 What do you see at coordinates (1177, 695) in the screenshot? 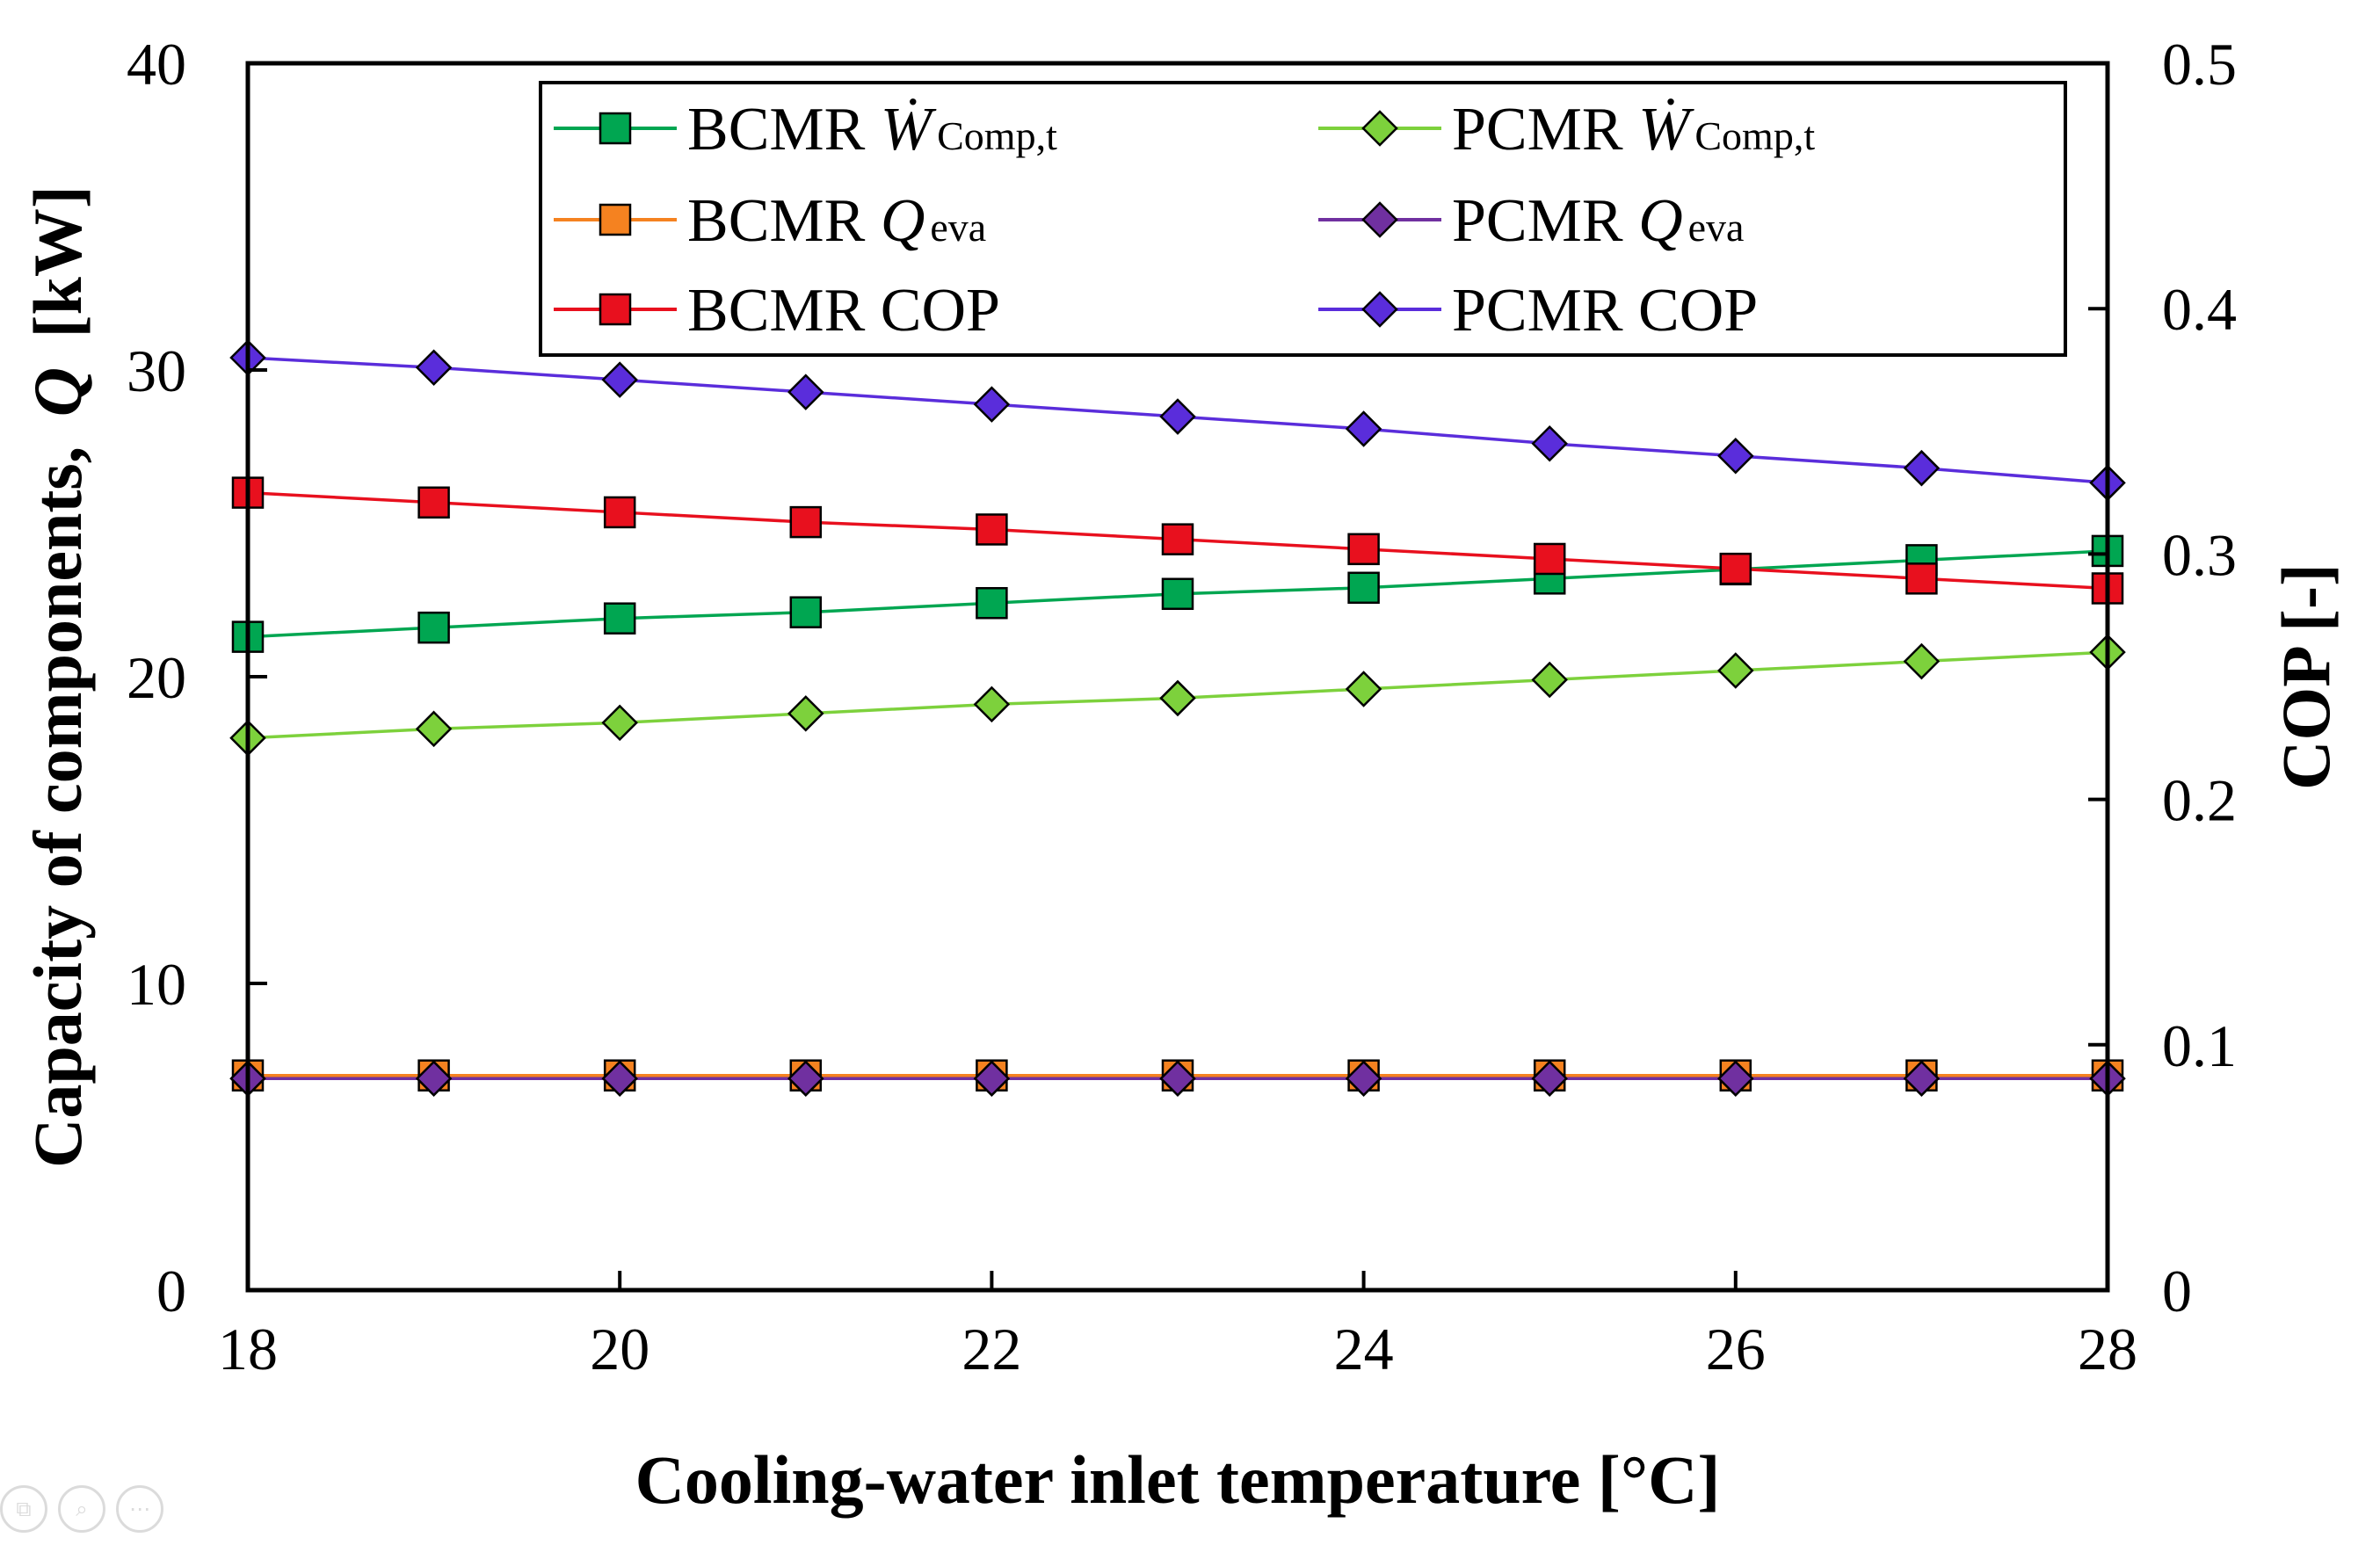
I see `series-pcmr-w` at bounding box center [1177, 695].